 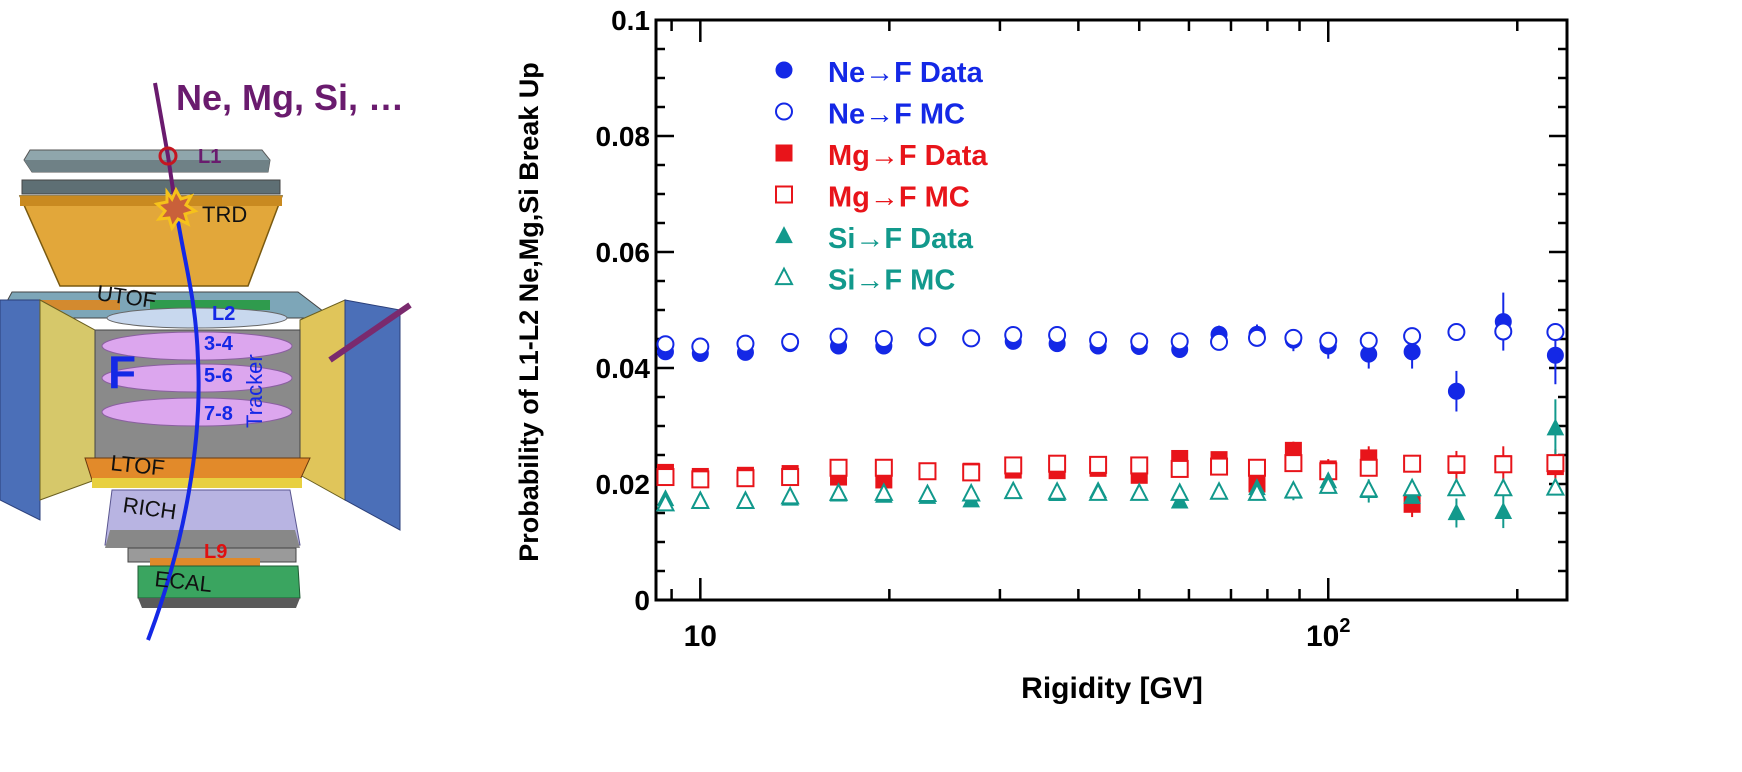 What do you see at coordinates (623, 484) in the screenshot?
I see `y-tick-label: 0.02` at bounding box center [623, 484].